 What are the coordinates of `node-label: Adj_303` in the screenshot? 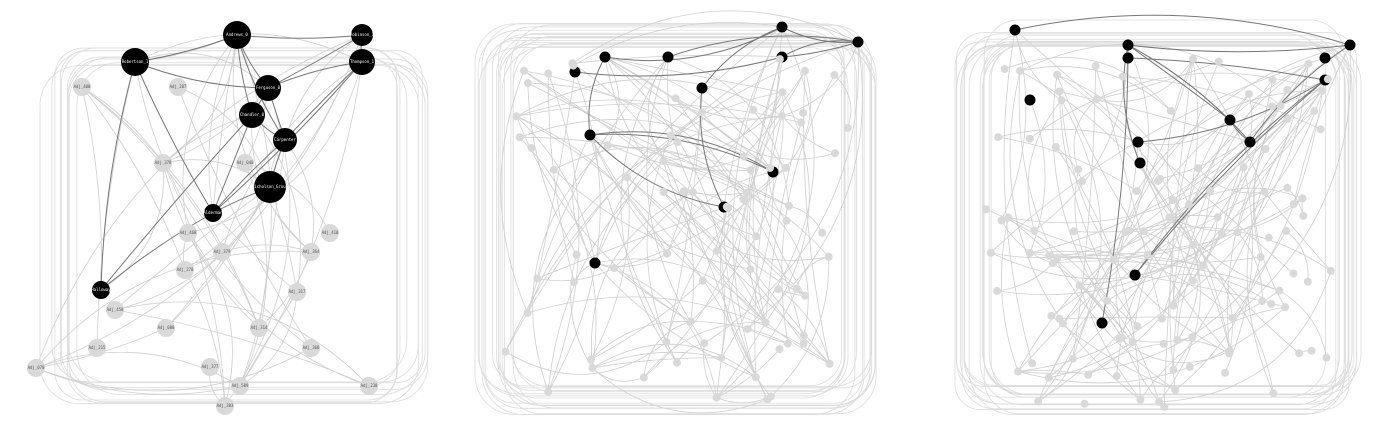 It's located at (225, 405).